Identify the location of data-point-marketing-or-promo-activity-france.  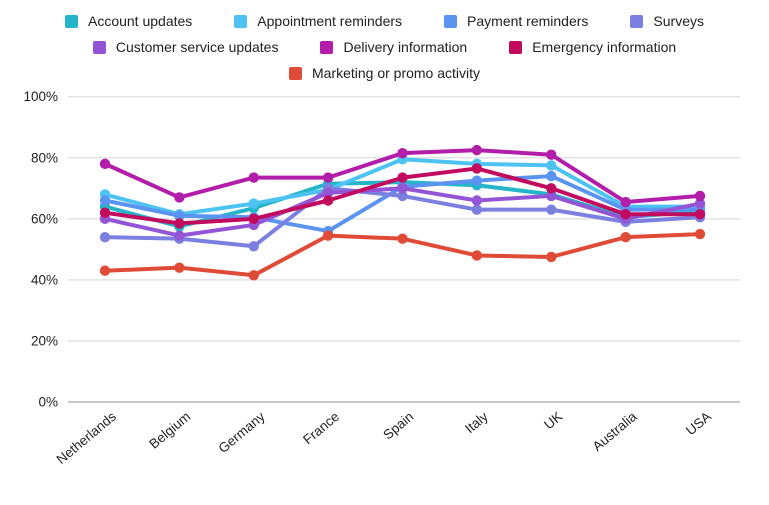
(328, 235).